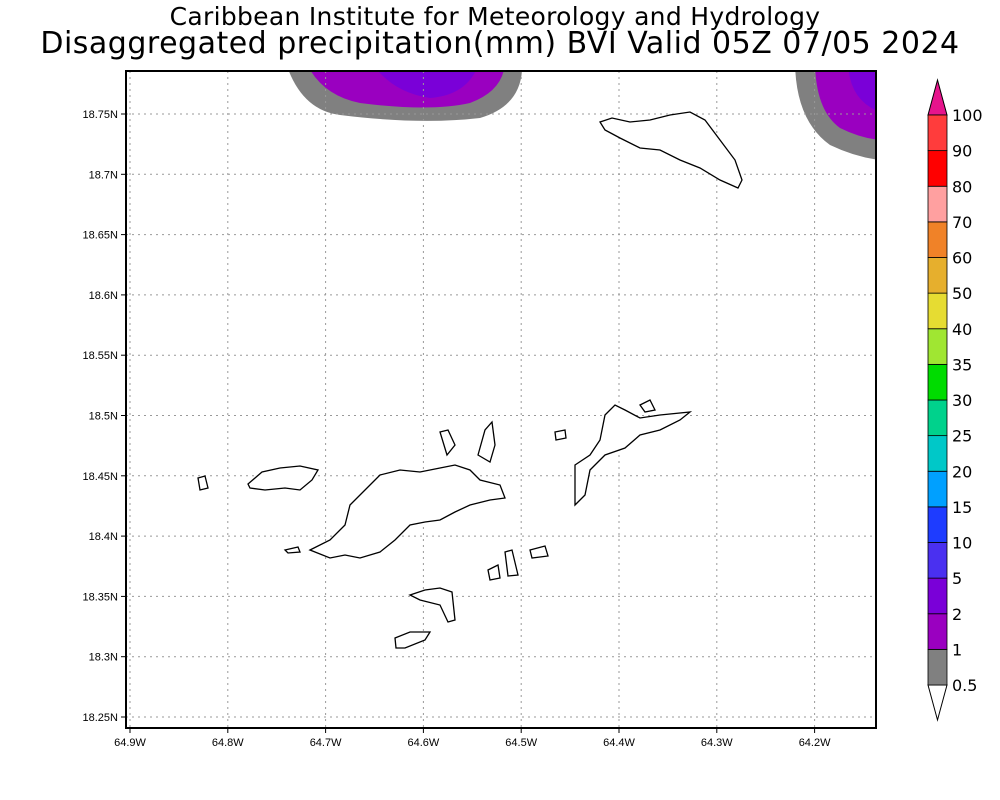 Image resolution: width=1000 pixels, height=800 pixels. What do you see at coordinates (619, 743) in the screenshot?
I see `lon-tick-label: 64.4W` at bounding box center [619, 743].